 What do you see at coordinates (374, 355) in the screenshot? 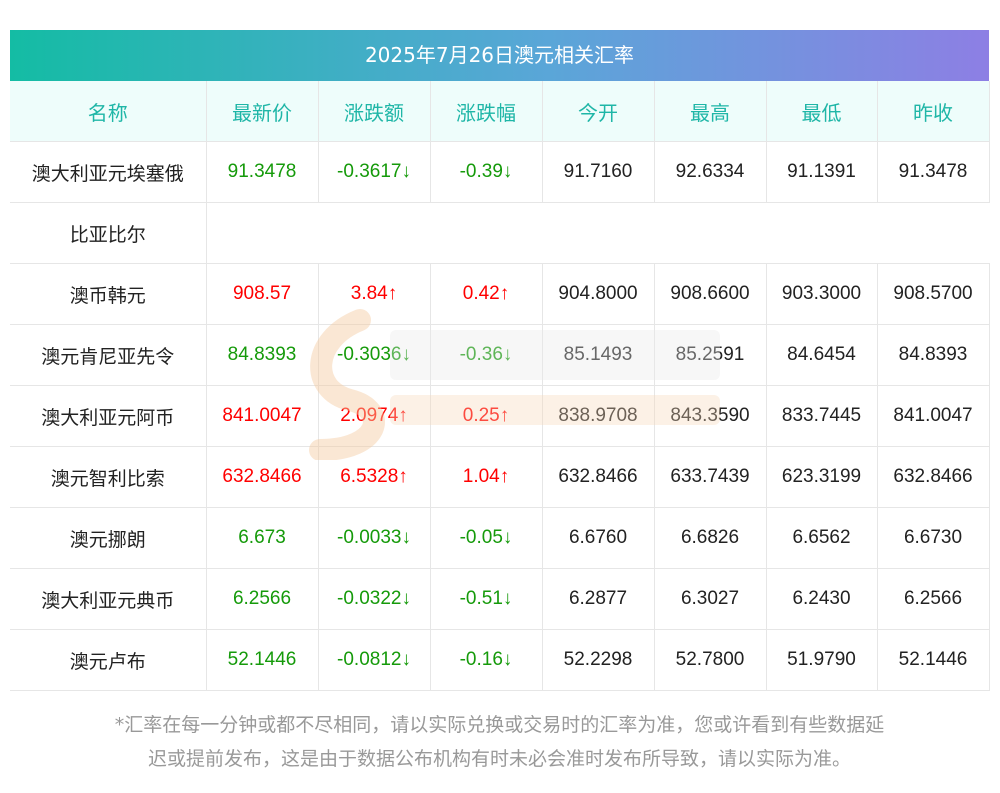
I see `change-amount: -0.3036↓` at bounding box center [374, 355].